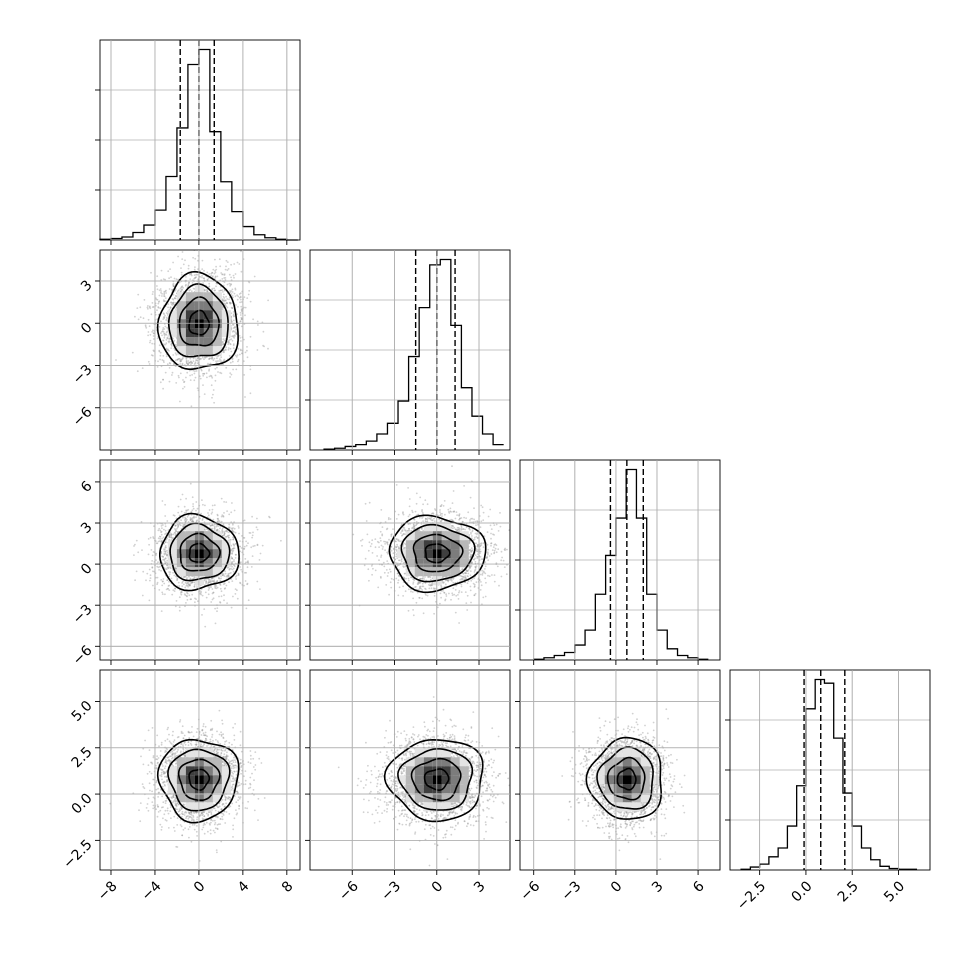  I want to click on x-tick-label: 2.5, so click(848, 891).